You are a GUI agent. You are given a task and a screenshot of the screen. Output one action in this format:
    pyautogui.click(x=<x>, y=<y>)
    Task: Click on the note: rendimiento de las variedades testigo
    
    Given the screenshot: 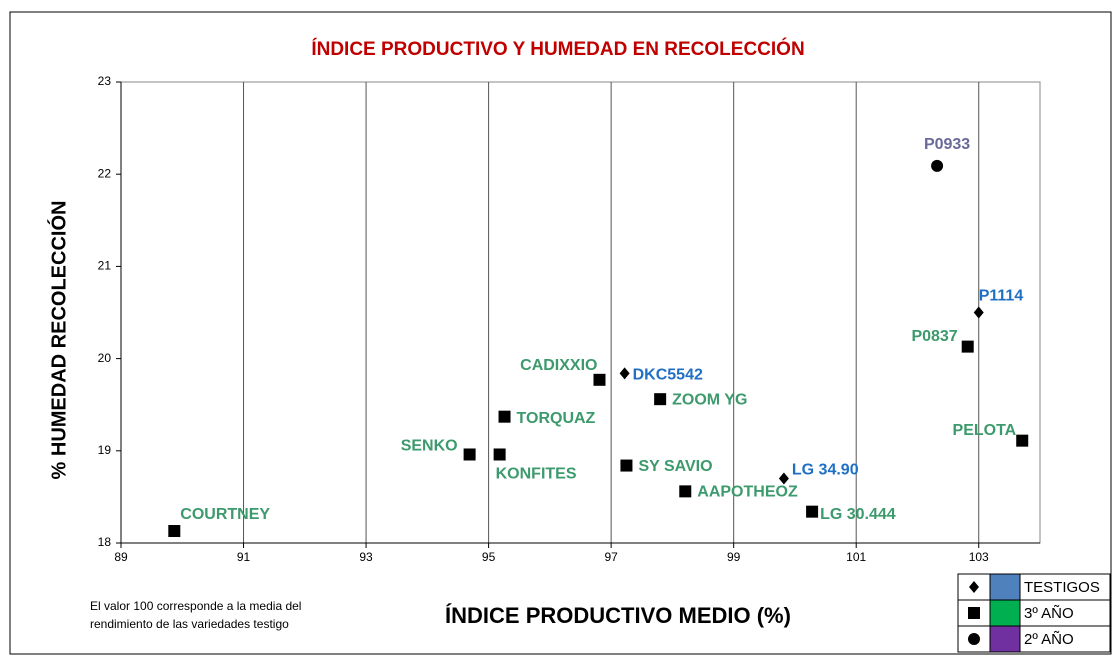 What is the action you would take?
    pyautogui.click(x=189, y=624)
    